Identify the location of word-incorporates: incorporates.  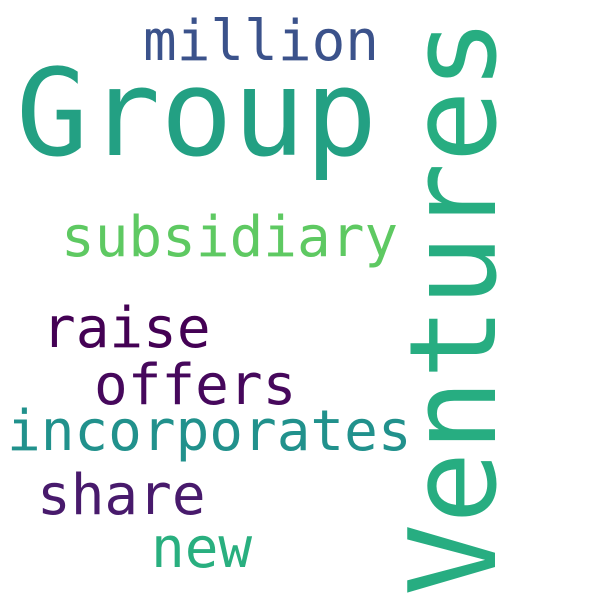
(209, 431).